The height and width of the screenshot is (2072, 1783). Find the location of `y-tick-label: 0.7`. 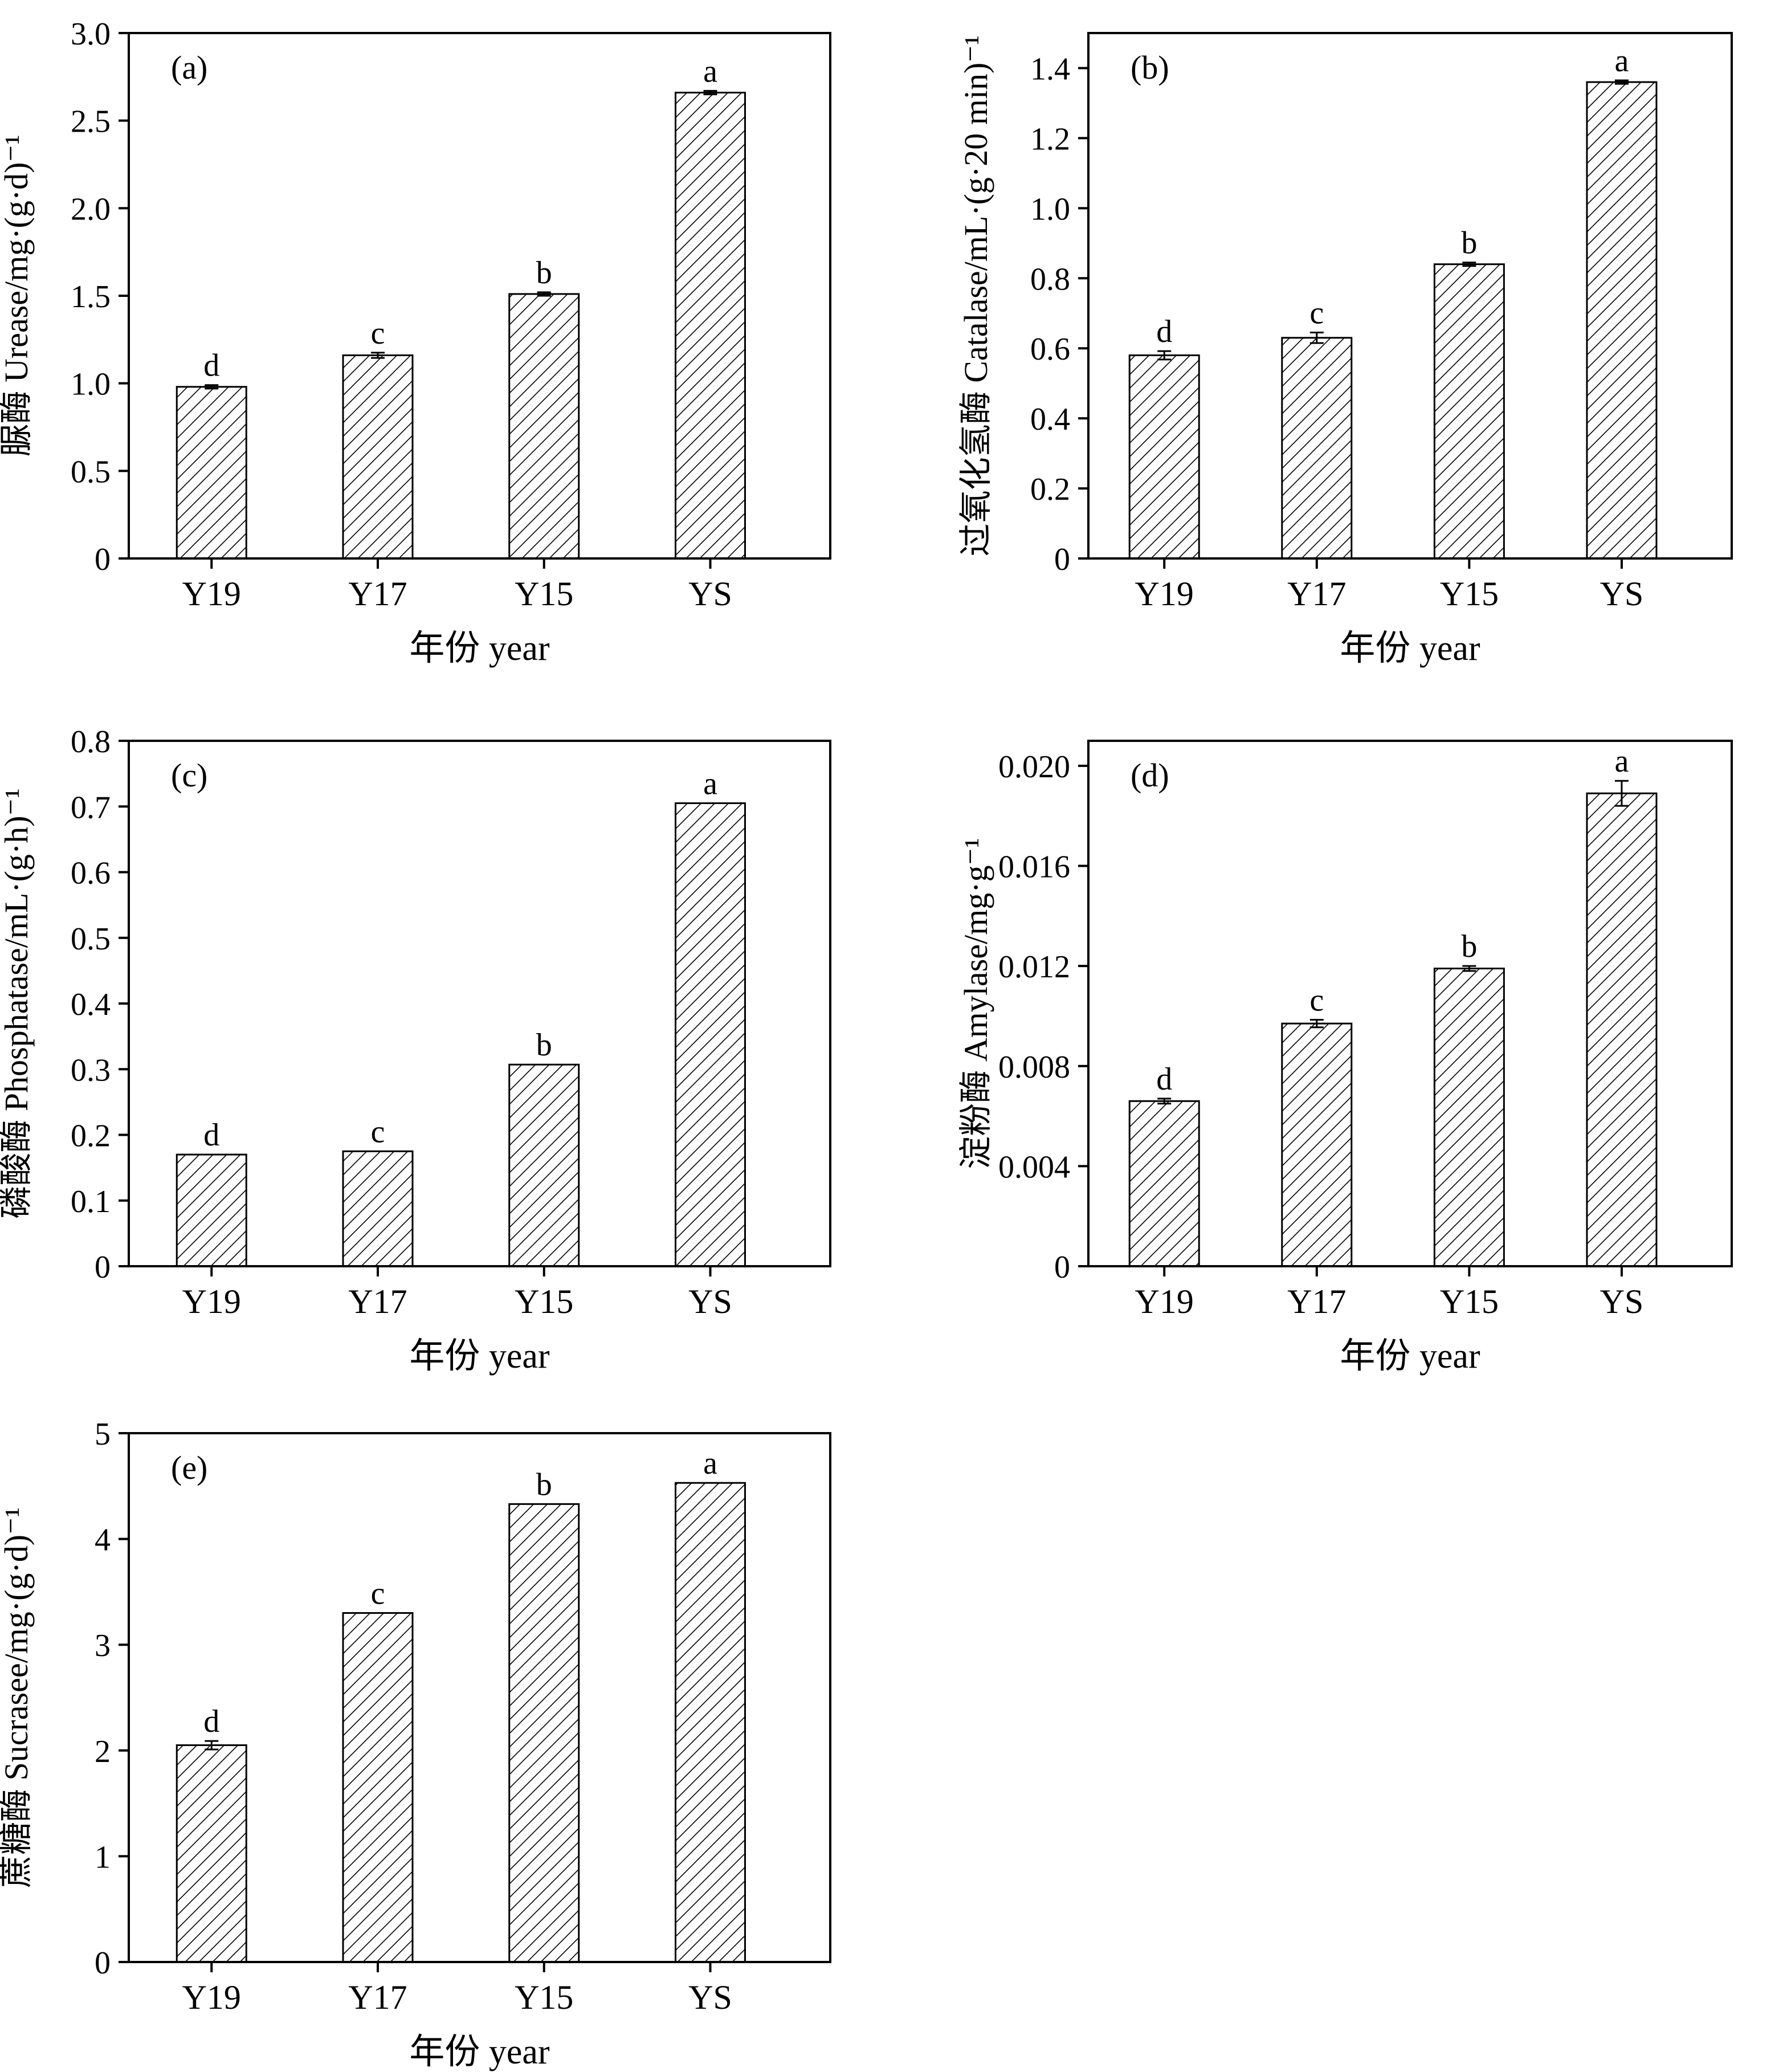

y-tick-label: 0.7 is located at coordinates (91, 807).